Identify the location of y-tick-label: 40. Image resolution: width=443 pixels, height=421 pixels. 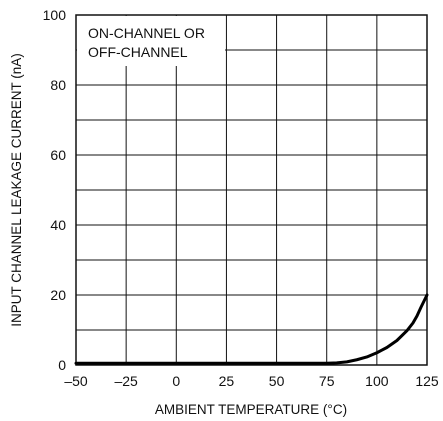
(58, 225).